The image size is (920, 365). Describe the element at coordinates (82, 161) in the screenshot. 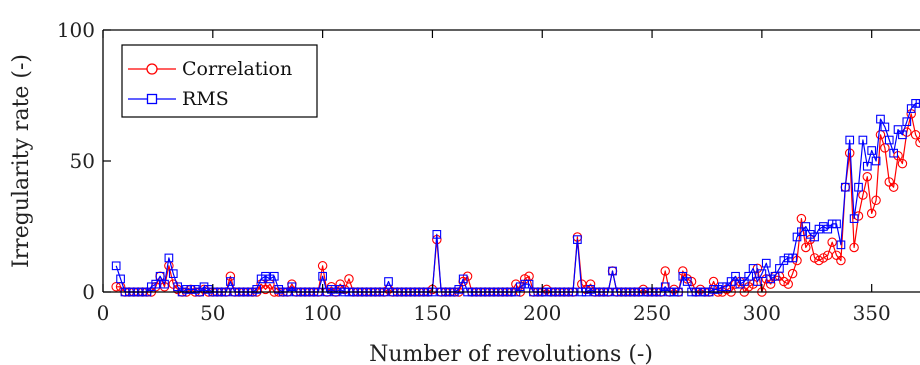

I see `y-tick-label: 50` at that location.